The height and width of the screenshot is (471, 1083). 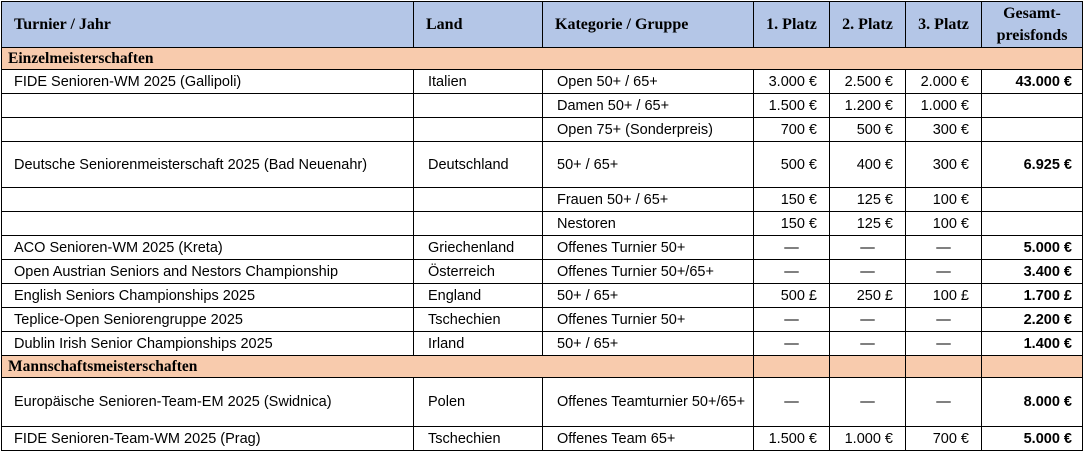 What do you see at coordinates (1032, 271) in the screenshot?
I see `cell-total: 3.400 €` at bounding box center [1032, 271].